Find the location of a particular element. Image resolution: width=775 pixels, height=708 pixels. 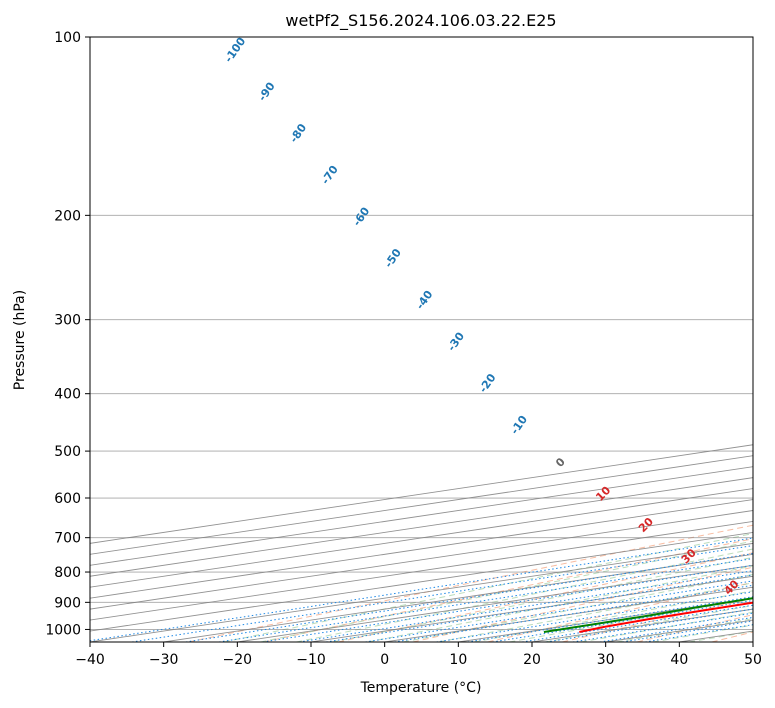

moist-adiabats is located at coordinates (488, 587).